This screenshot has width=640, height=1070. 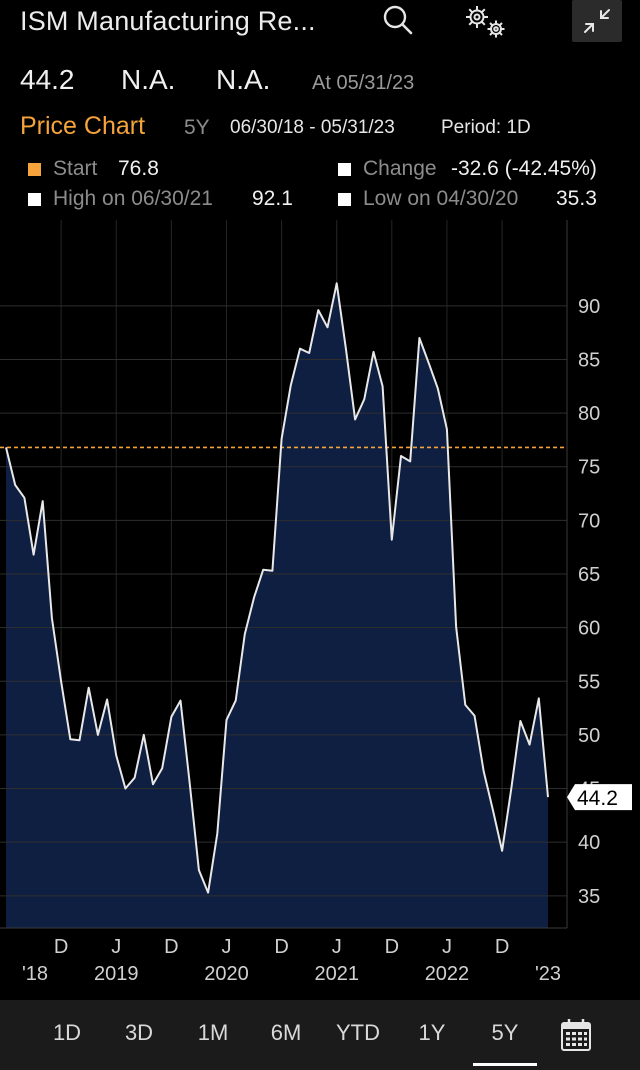 What do you see at coordinates (75, 168) in the screenshot?
I see `stat-start-label: Start` at bounding box center [75, 168].